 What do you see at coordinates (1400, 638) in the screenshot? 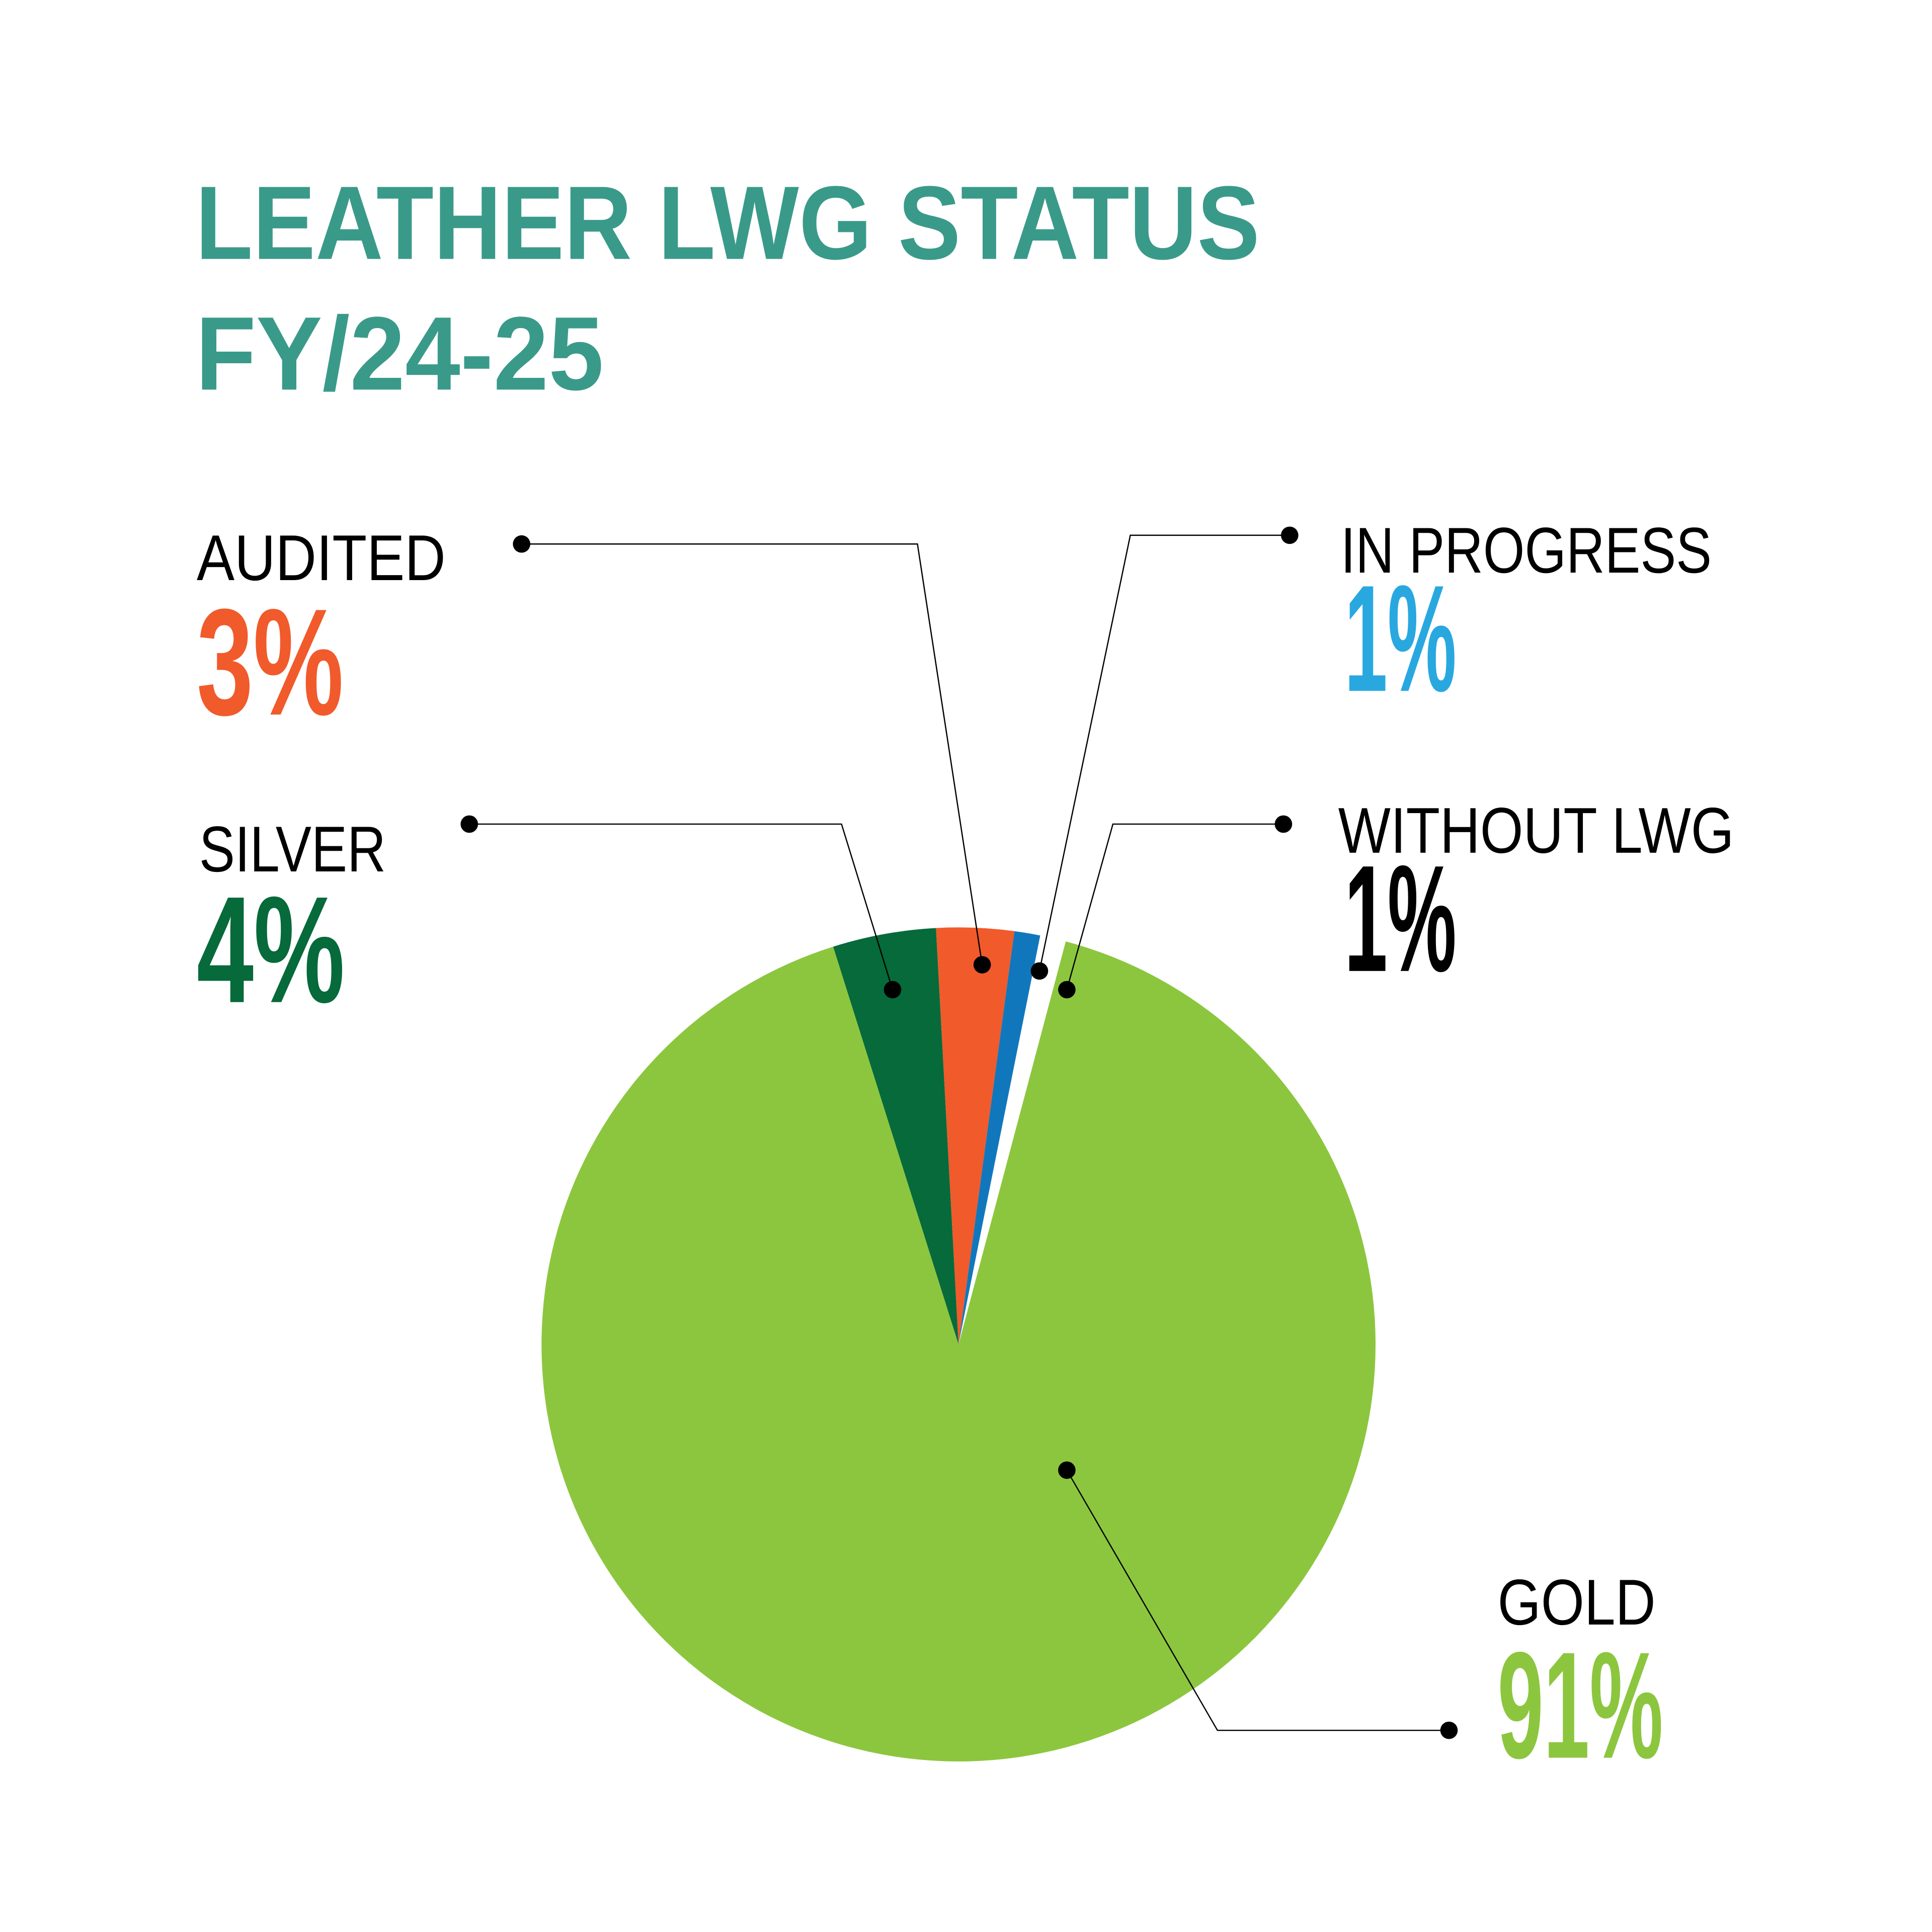
I see `value-in-progress: 1%` at bounding box center [1400, 638].